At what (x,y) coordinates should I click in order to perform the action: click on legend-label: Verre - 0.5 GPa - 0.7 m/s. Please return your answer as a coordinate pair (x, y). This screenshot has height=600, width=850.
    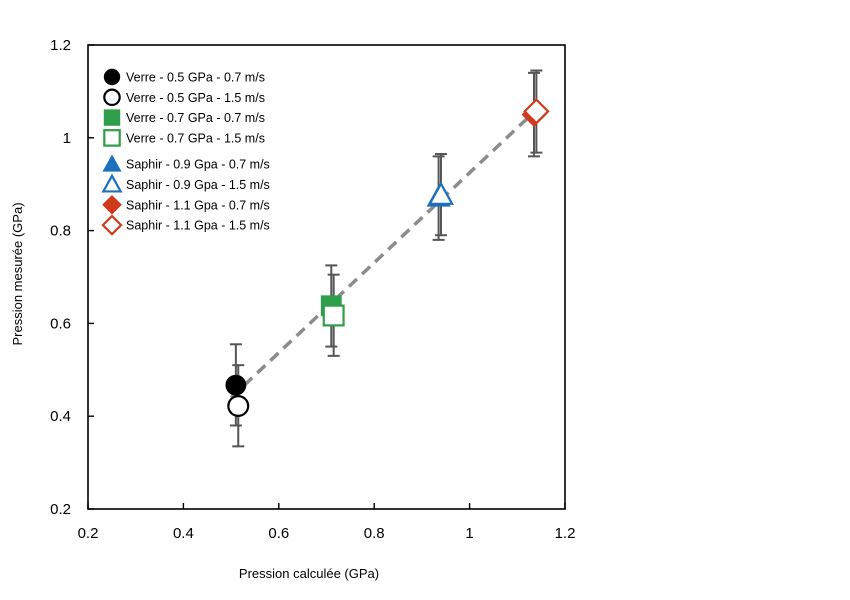
    Looking at the image, I should click on (195, 78).